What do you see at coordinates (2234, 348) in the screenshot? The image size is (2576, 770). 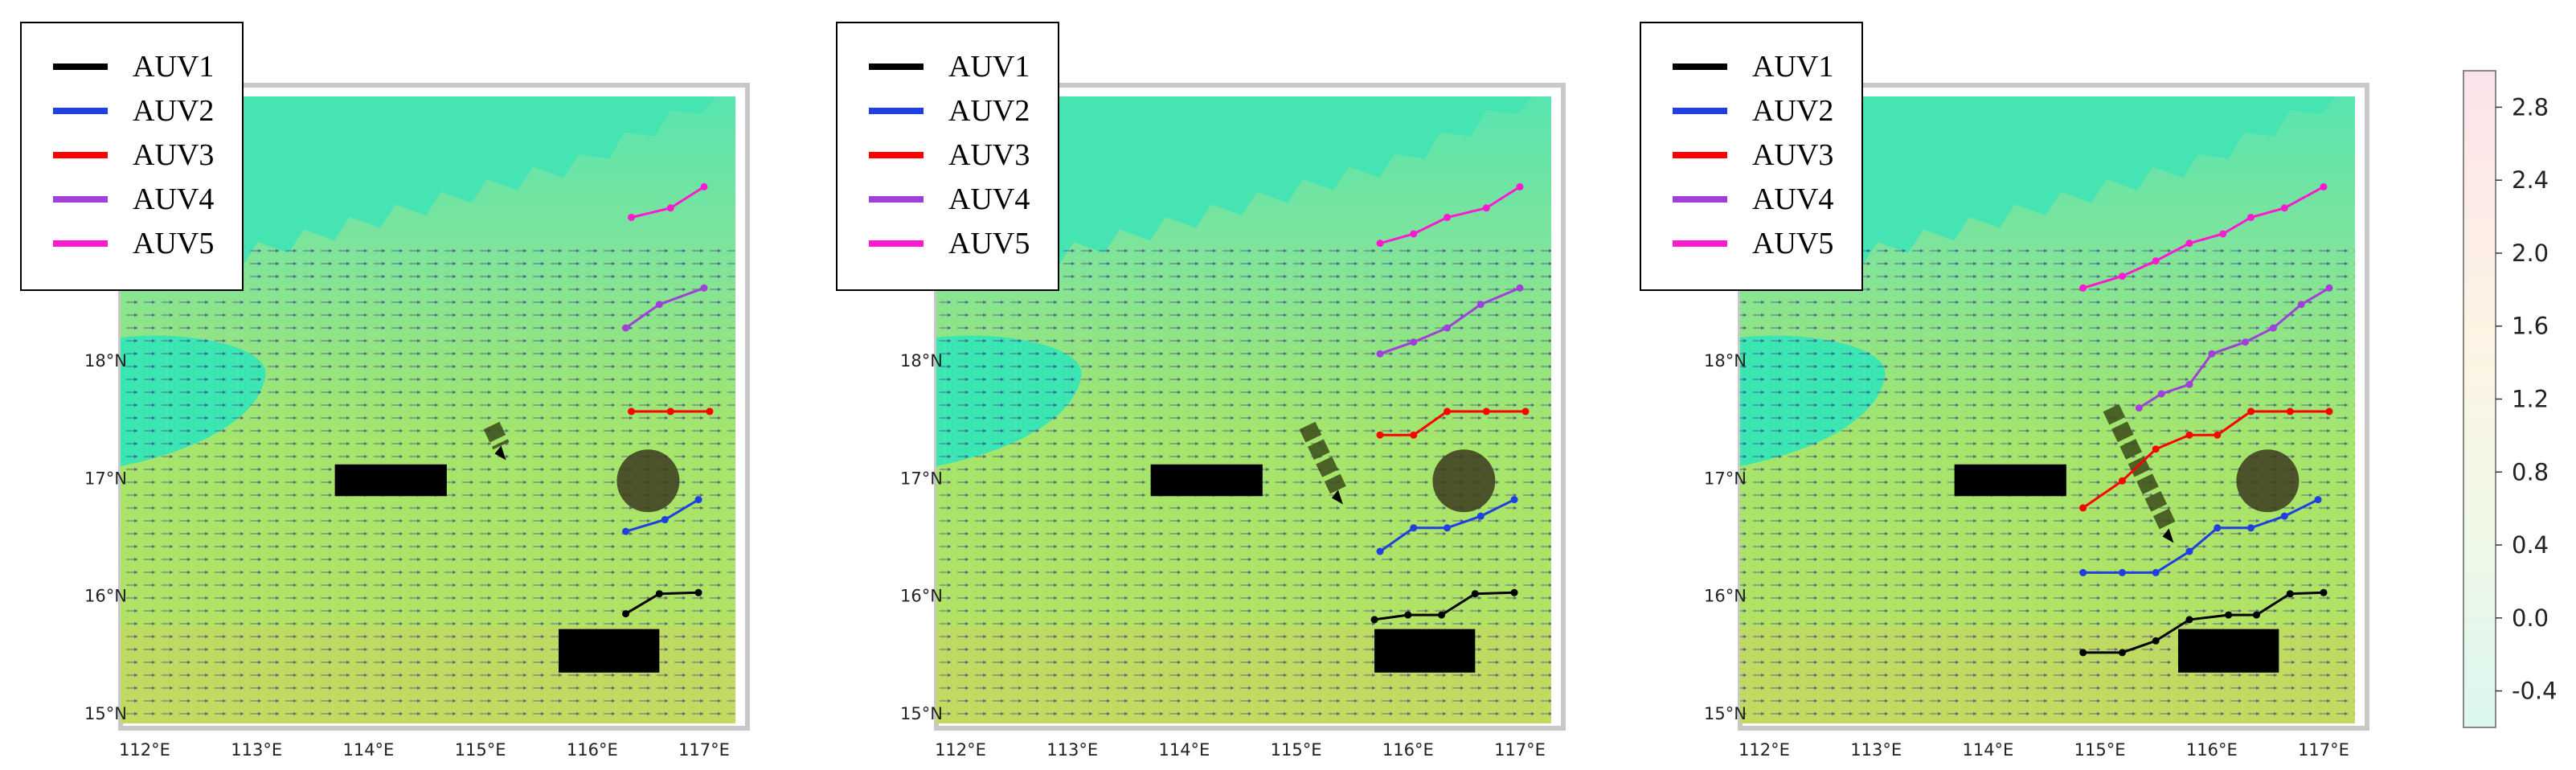 I see `trajectory-auv4` at bounding box center [2234, 348].